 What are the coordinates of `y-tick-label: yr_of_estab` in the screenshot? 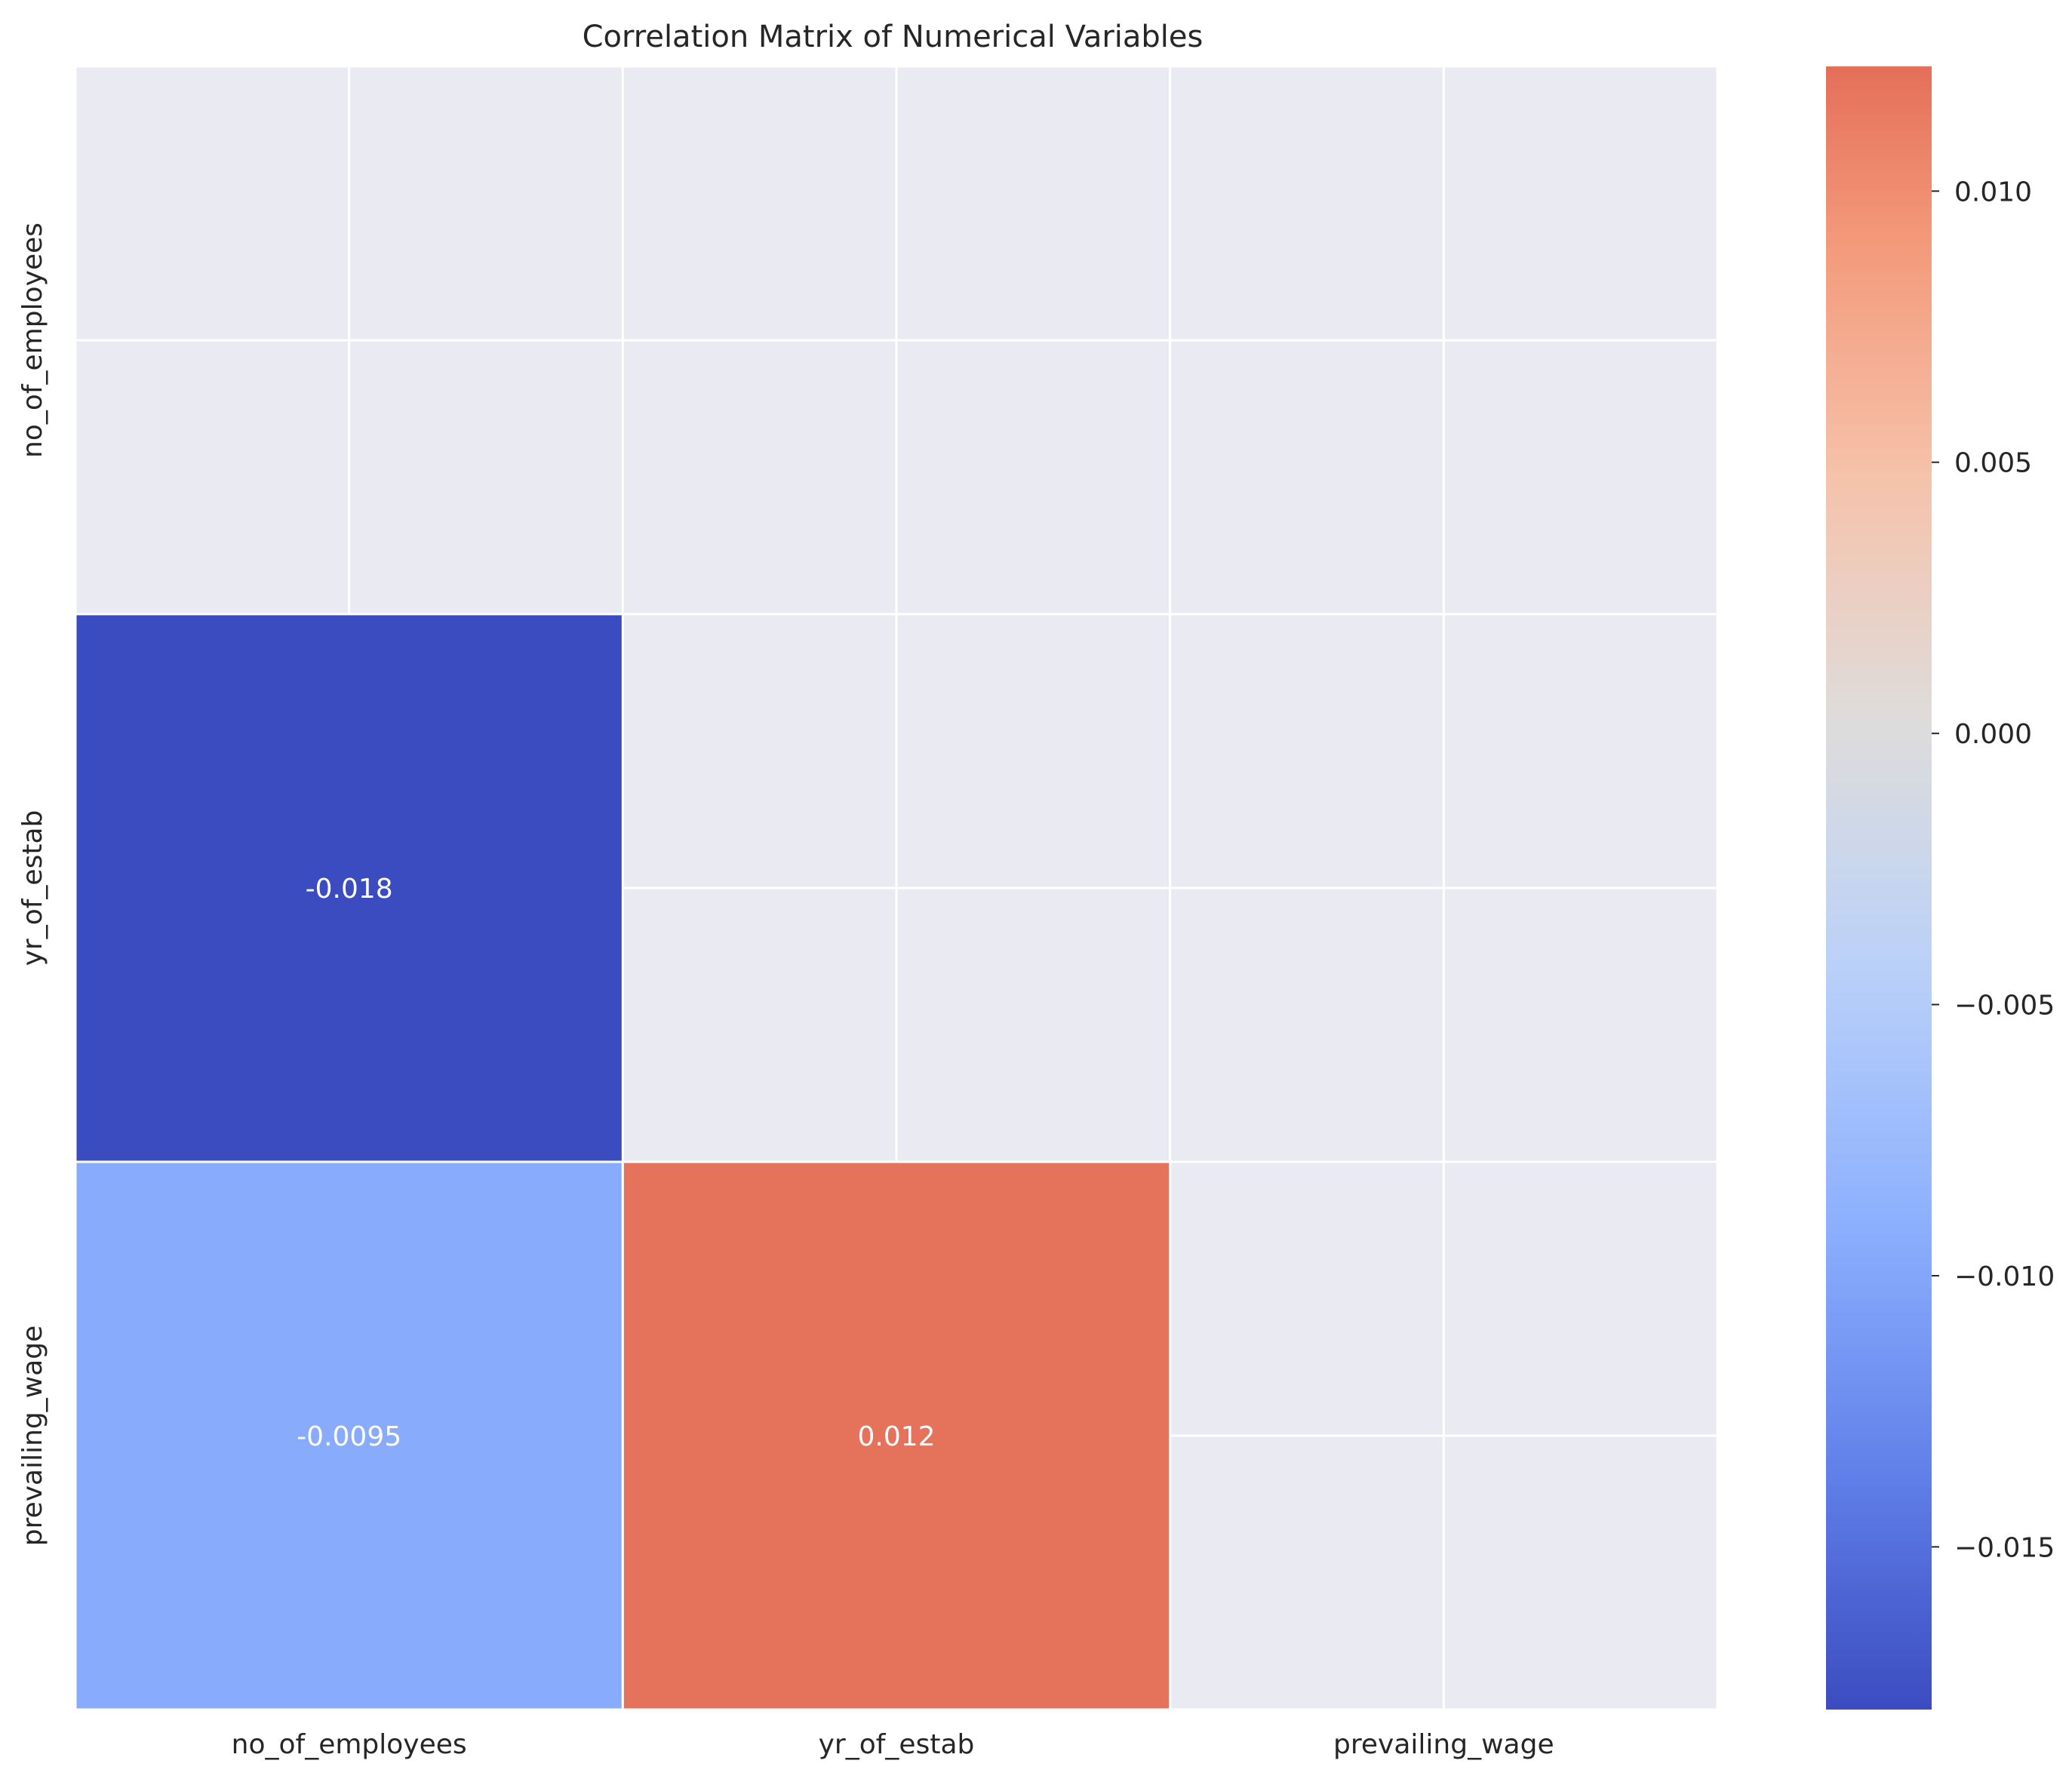 It's located at (32, 888).